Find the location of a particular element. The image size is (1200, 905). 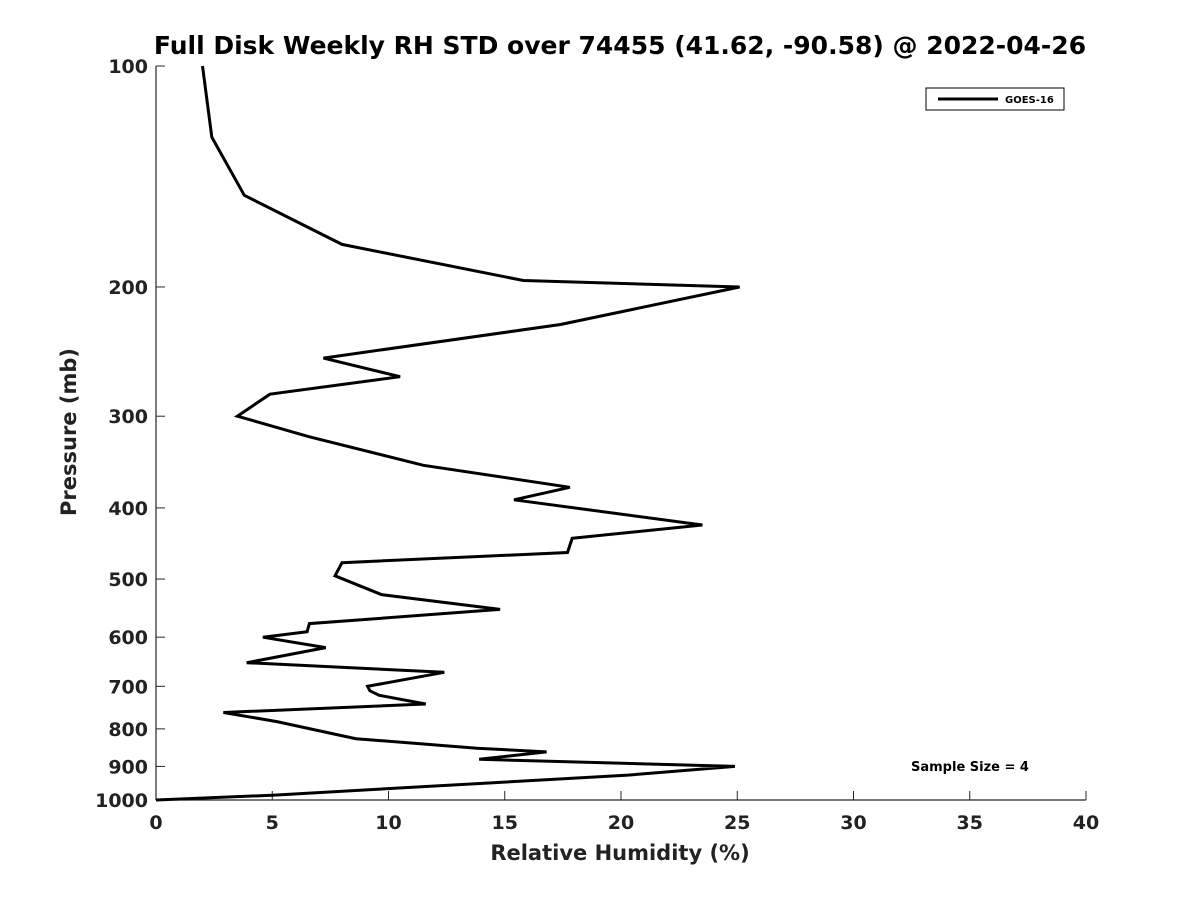

y-tick-label: 800 is located at coordinates (128, 730).